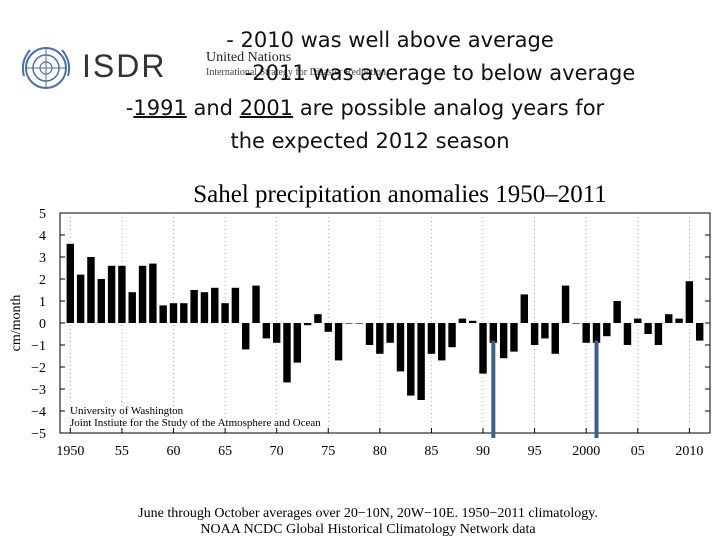  What do you see at coordinates (256, 304) in the screenshot?
I see `bar-1968` at bounding box center [256, 304].